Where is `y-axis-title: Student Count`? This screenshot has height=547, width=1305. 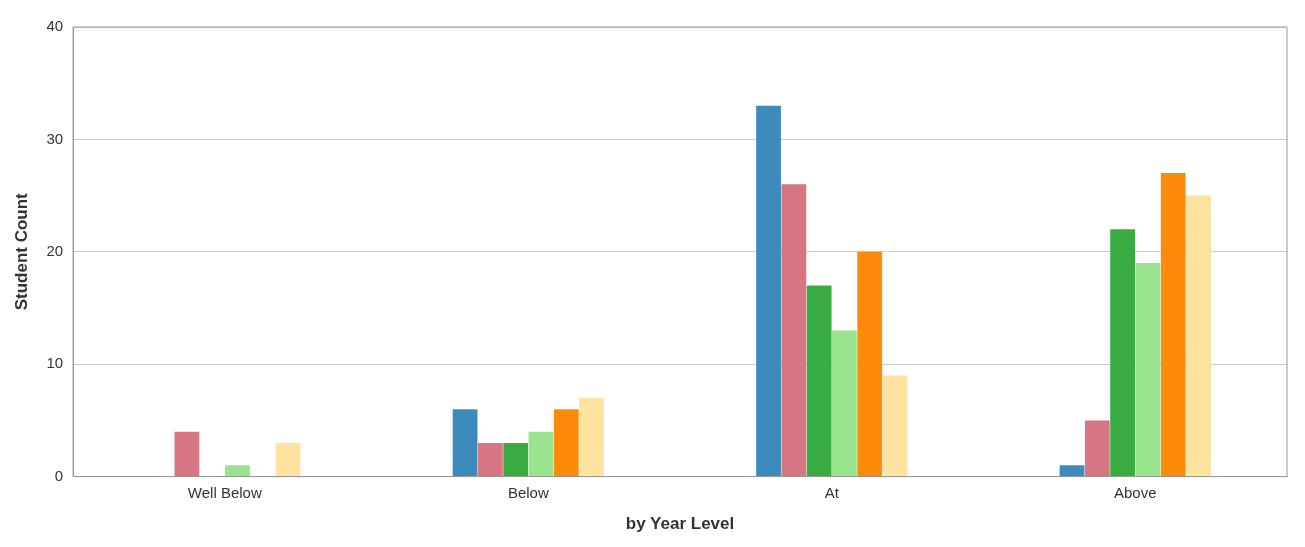 y-axis-title: Student Count is located at coordinates (21, 251).